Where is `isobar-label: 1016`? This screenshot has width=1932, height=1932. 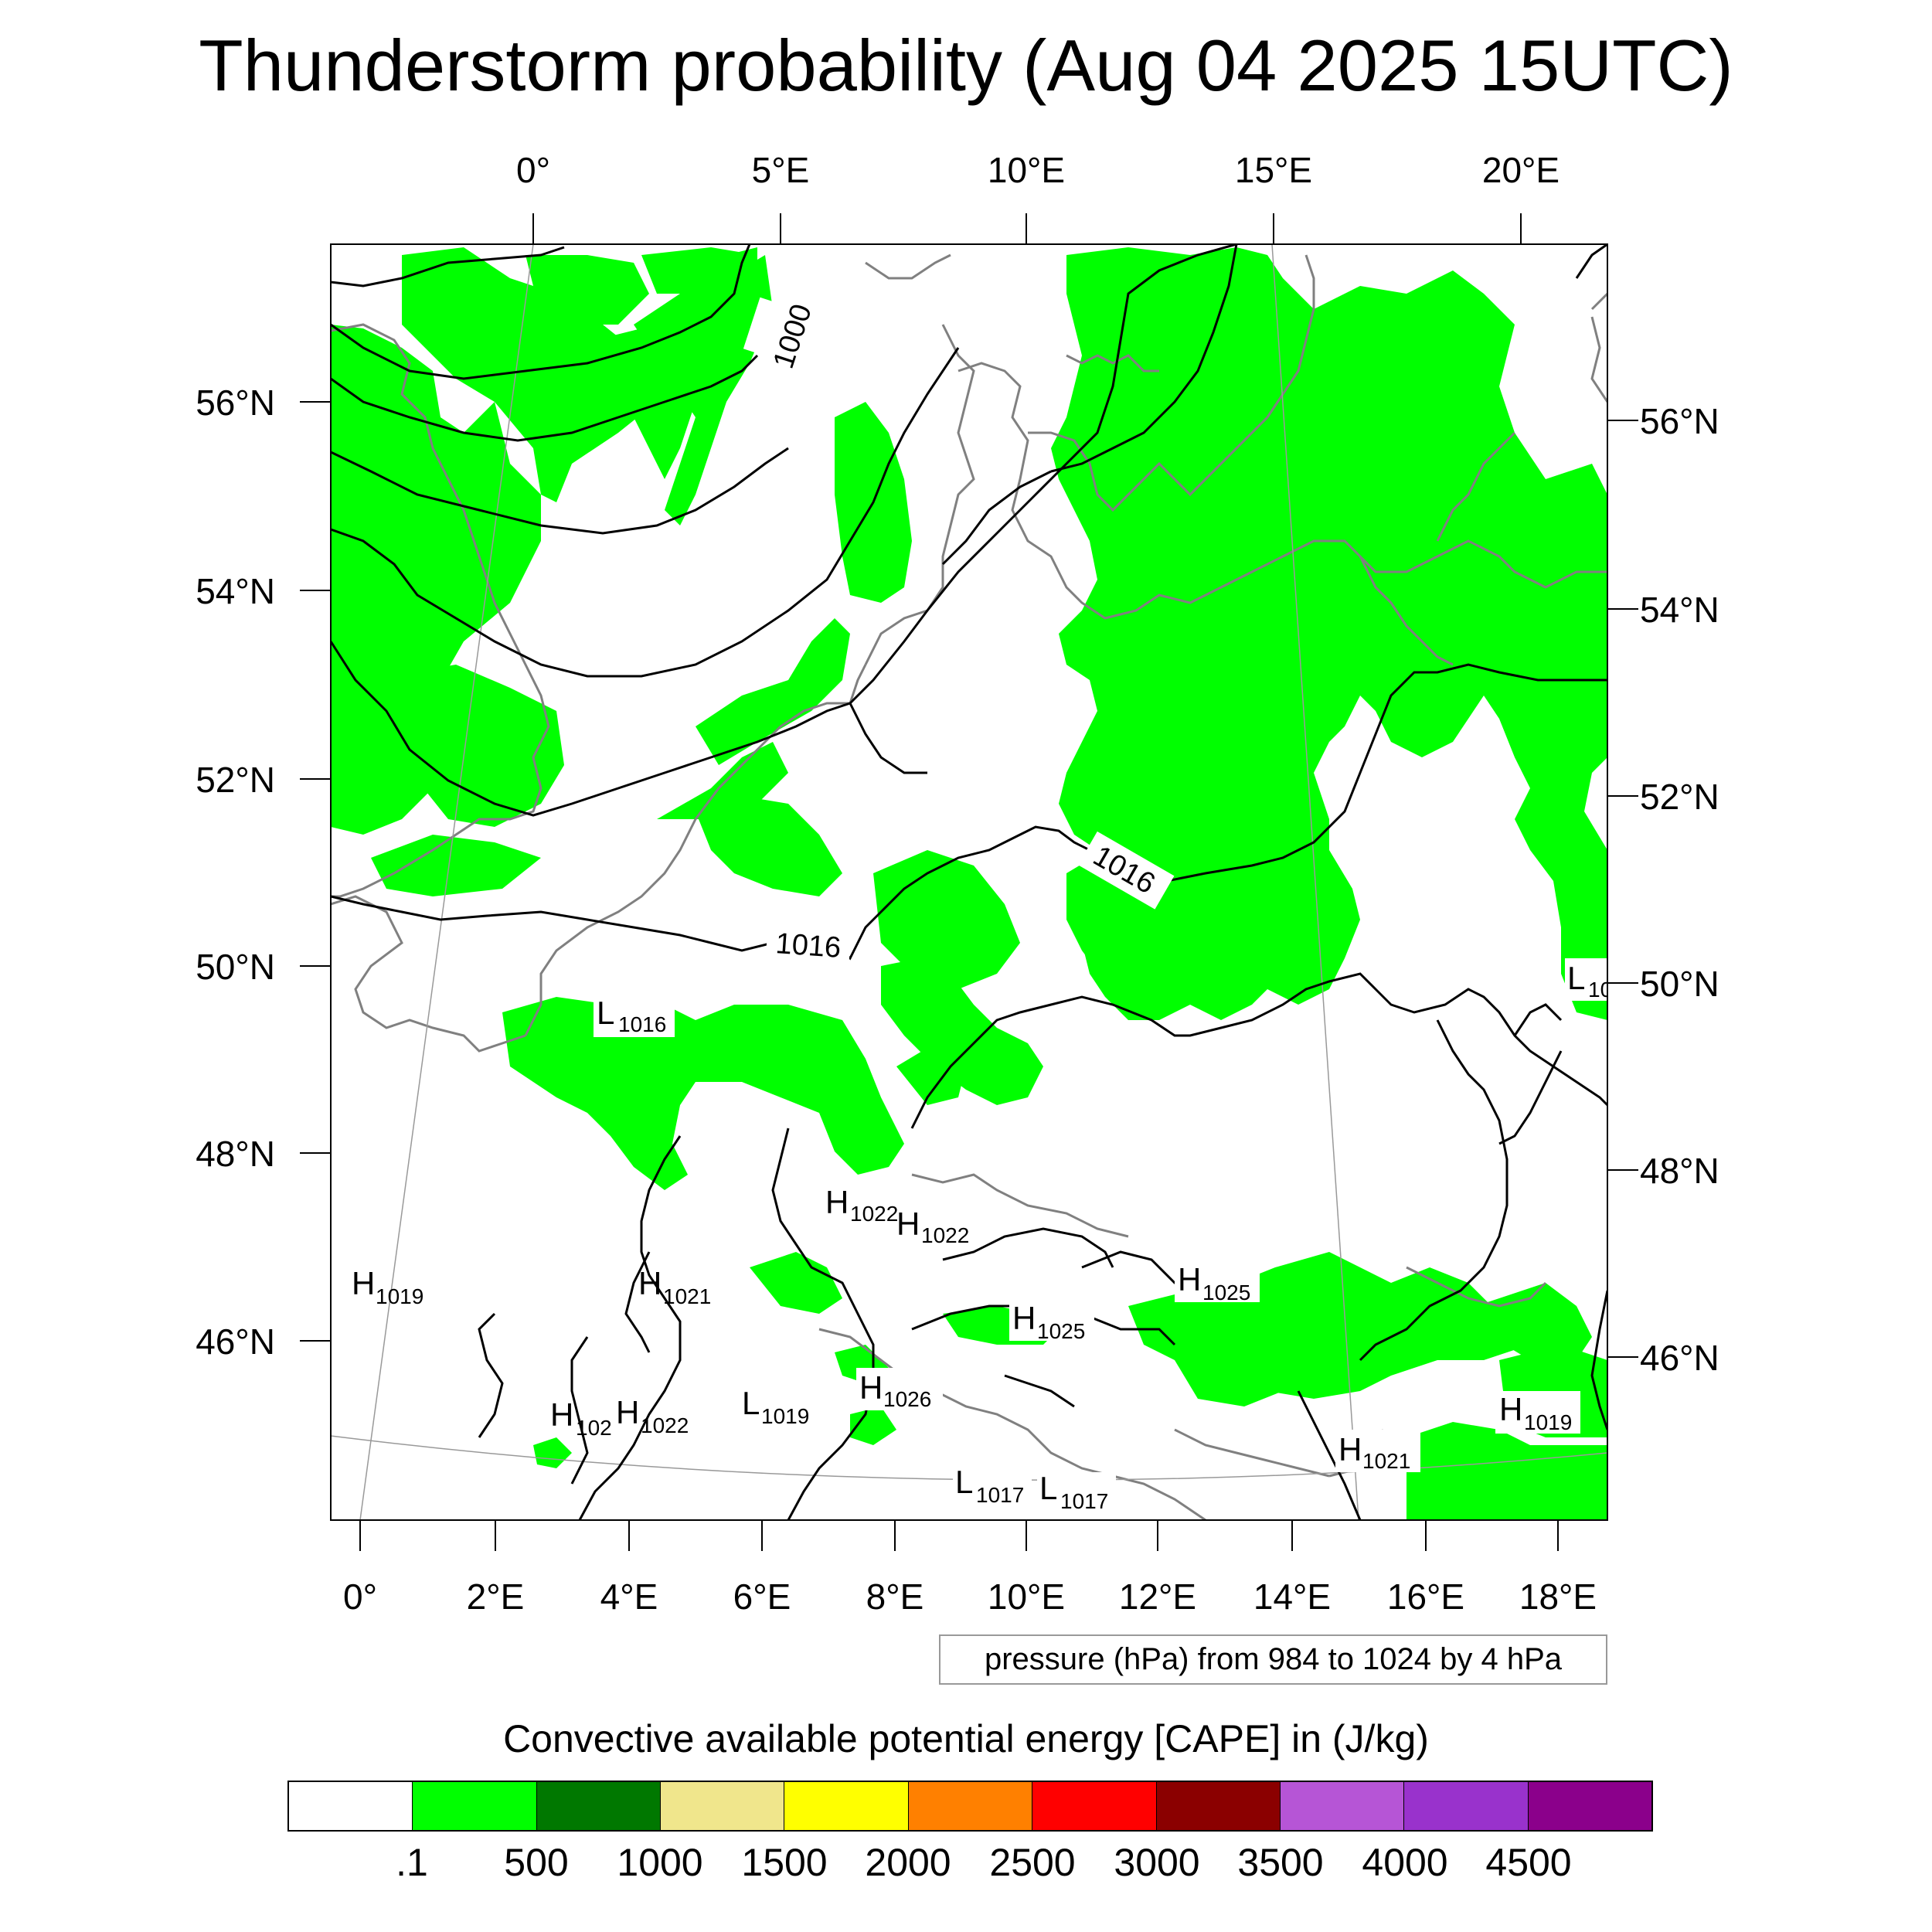
isobar-label: 1016 is located at coordinates (808, 946).